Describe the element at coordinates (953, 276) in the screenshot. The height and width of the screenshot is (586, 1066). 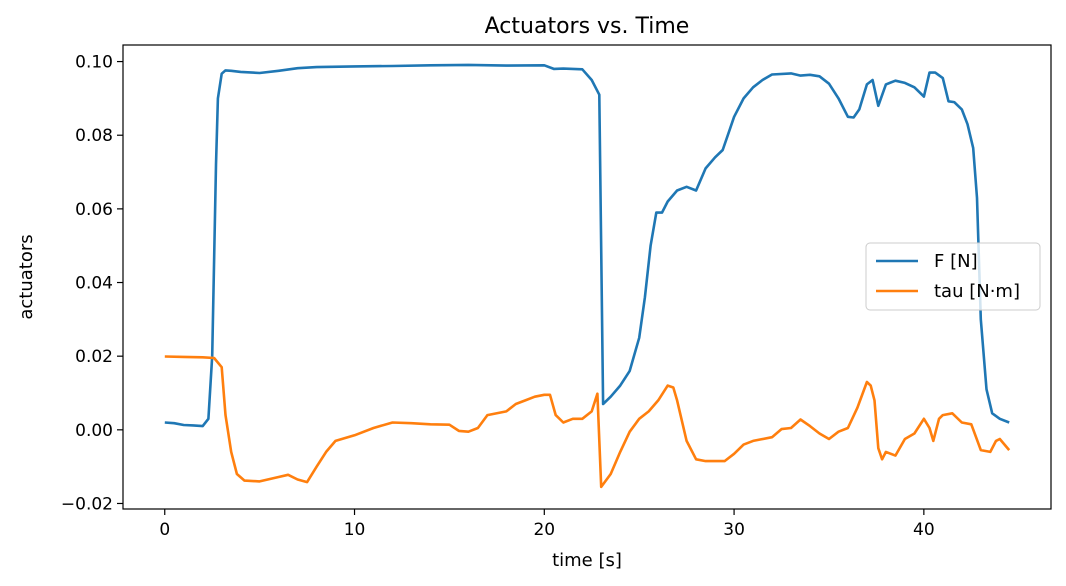
I see `legend: F [N] tau [N·m]` at that location.